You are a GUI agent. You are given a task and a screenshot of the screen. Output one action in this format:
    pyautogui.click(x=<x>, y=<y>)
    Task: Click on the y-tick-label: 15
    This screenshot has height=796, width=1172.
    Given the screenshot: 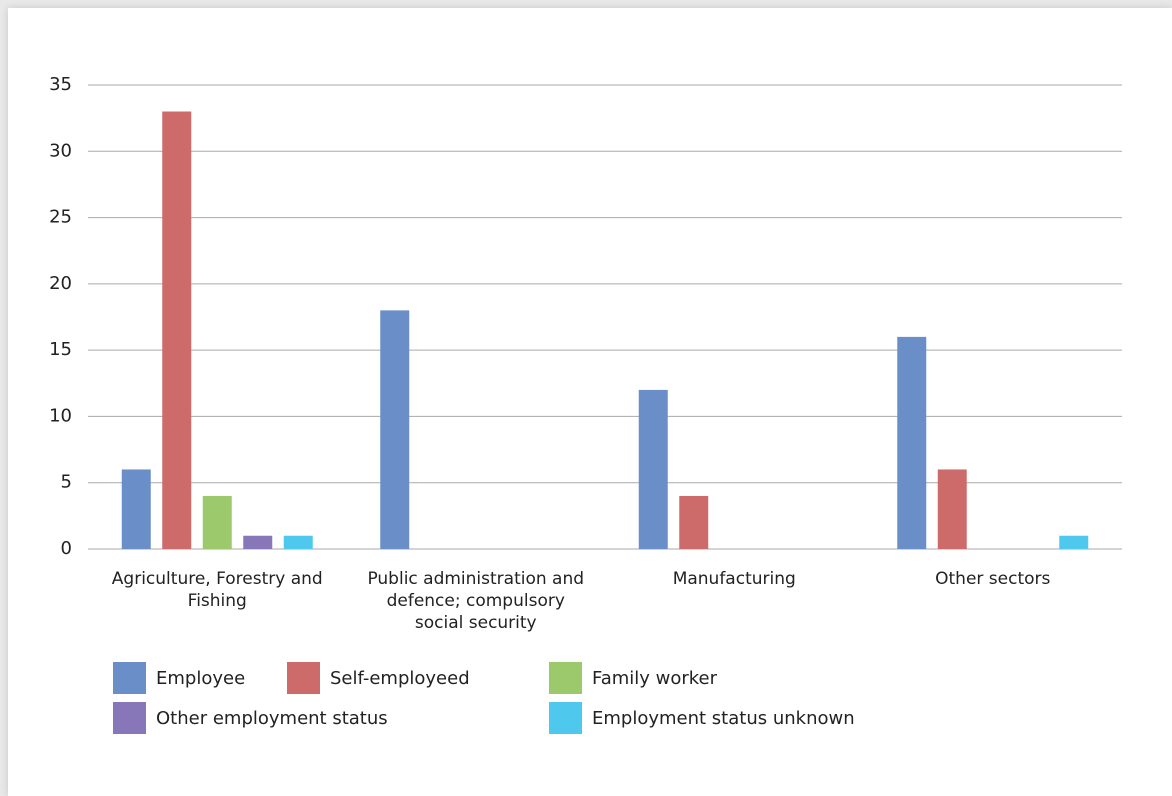 What is the action you would take?
    pyautogui.click(x=60, y=349)
    